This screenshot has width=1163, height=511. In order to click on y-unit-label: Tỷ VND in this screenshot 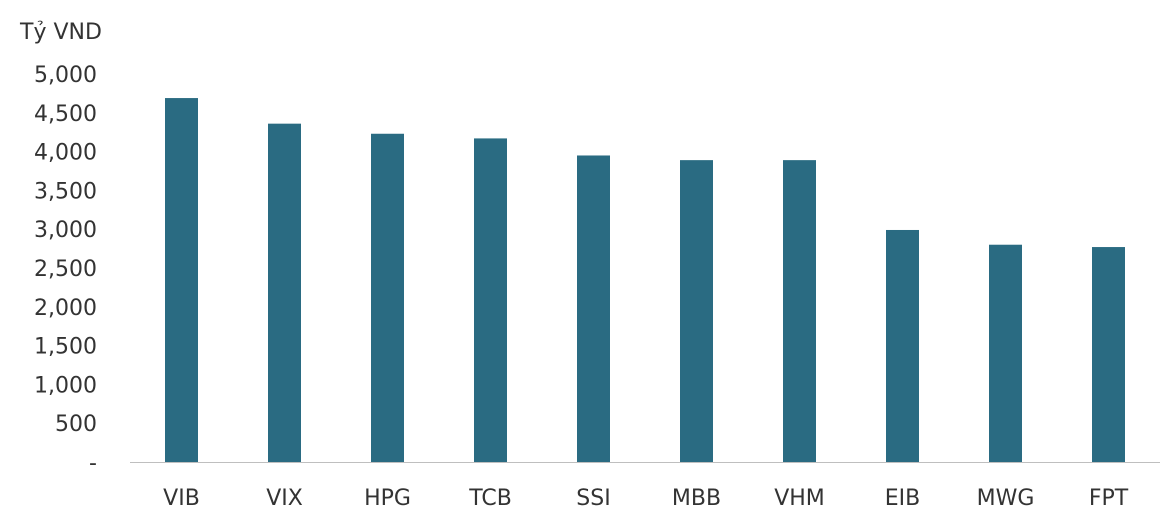, I will do `click(60, 32)`.